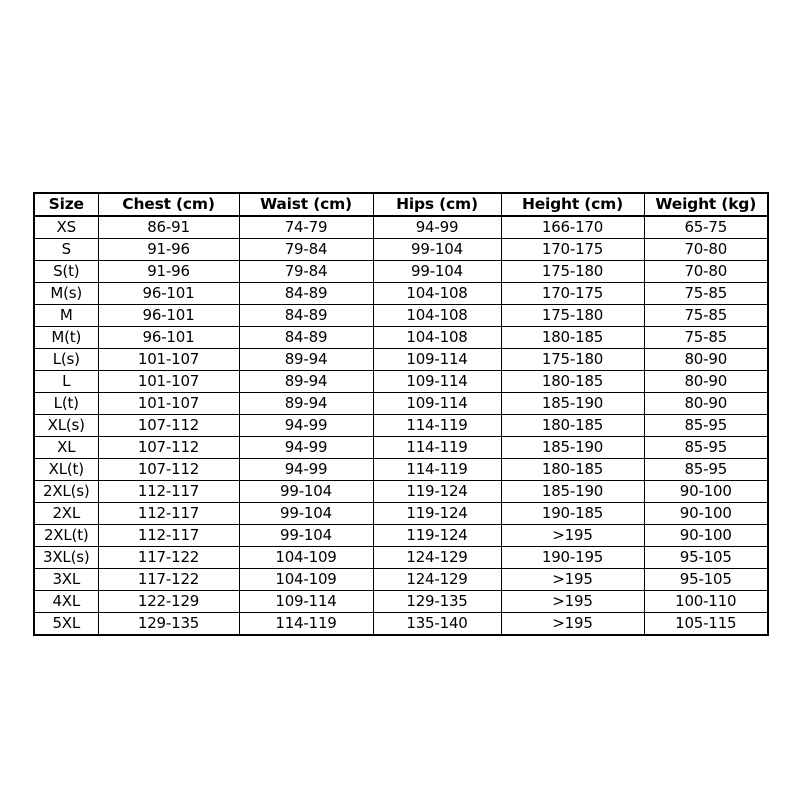 Image resolution: width=800 pixels, height=800 pixels. I want to click on column-header-height: Height (cm), so click(572, 204).